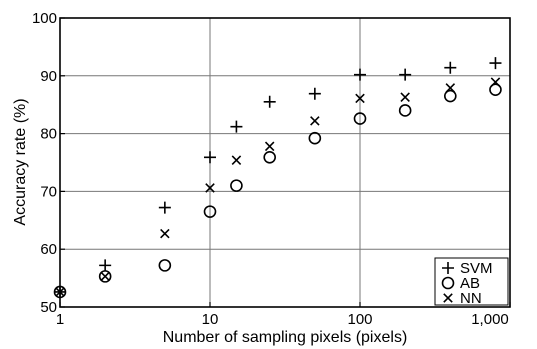 The width and height of the screenshot is (537, 349). What do you see at coordinates (48, 76) in the screenshot?
I see `y-tick-label: 90` at bounding box center [48, 76].